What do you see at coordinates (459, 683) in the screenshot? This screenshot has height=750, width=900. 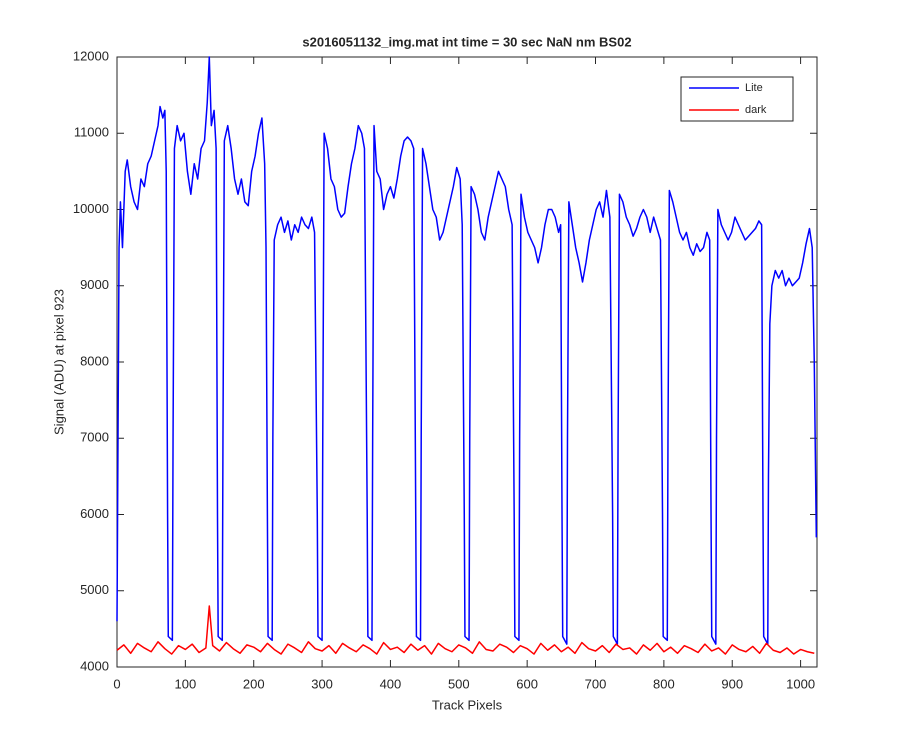 I see `x-tick-label: 500` at bounding box center [459, 683].